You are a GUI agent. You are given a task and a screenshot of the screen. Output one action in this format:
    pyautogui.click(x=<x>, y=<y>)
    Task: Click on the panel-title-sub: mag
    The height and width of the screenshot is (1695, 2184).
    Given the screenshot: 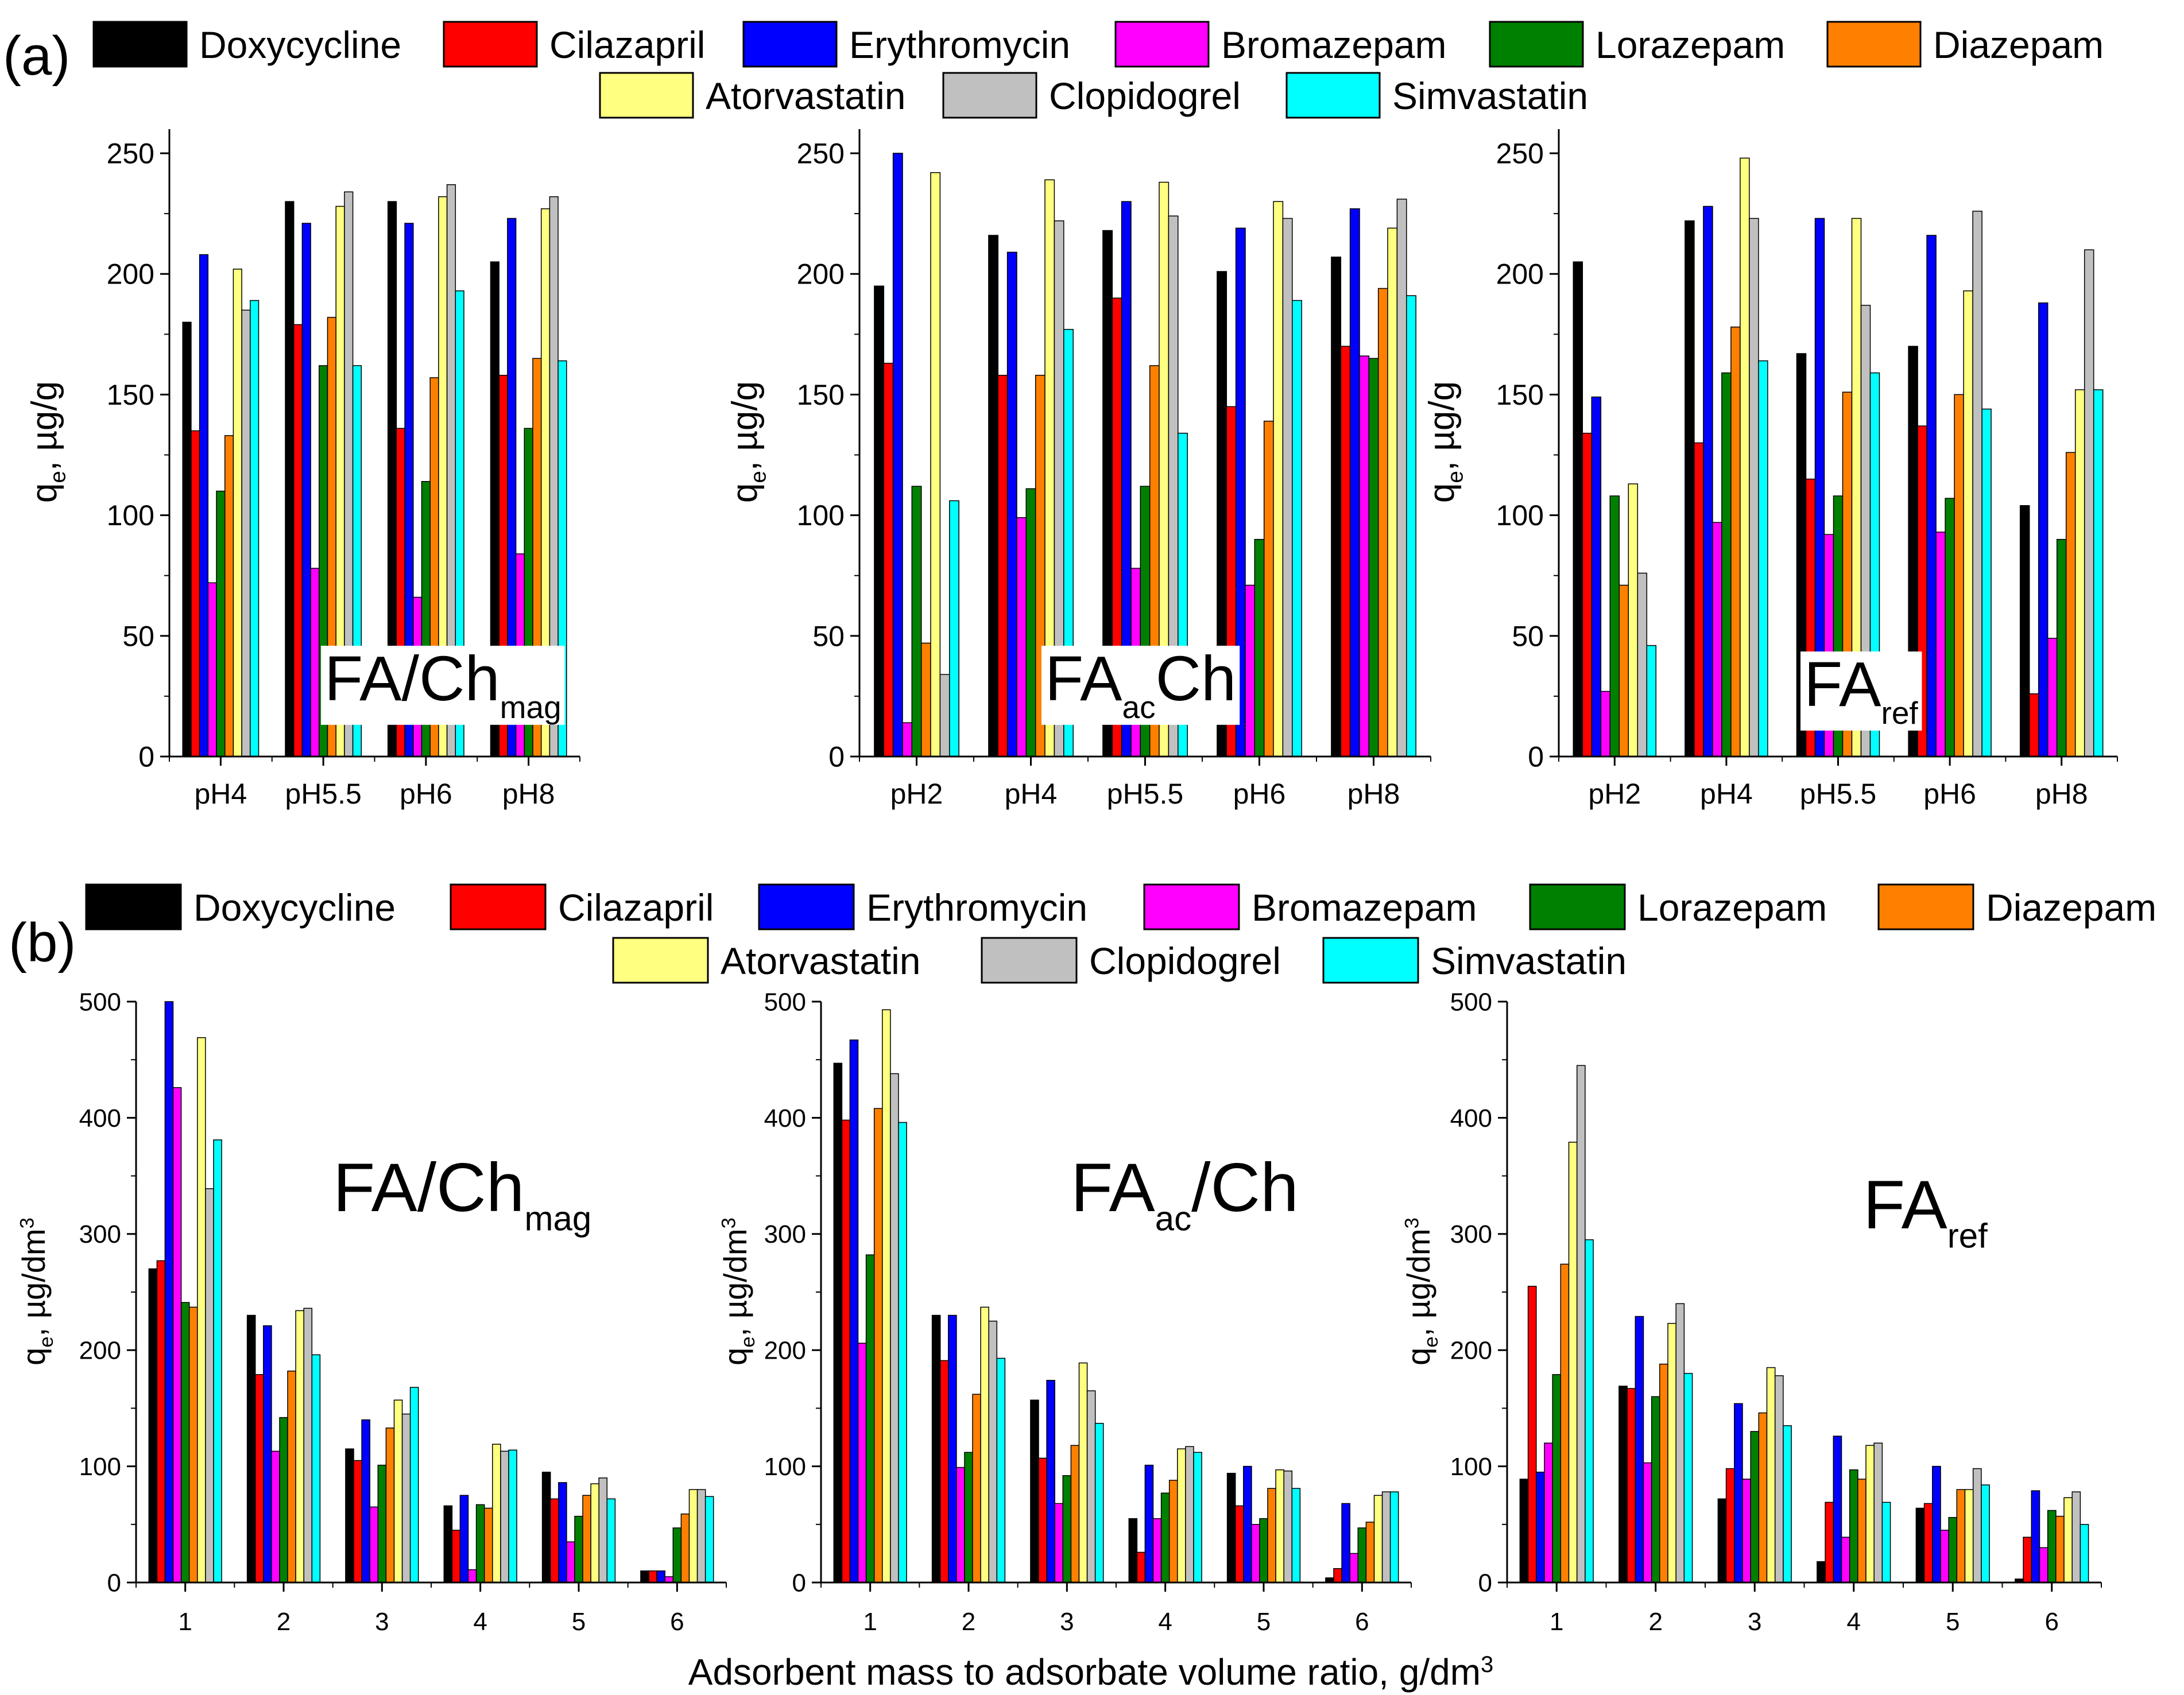 What is the action you would take?
    pyautogui.click(x=557, y=1219)
    